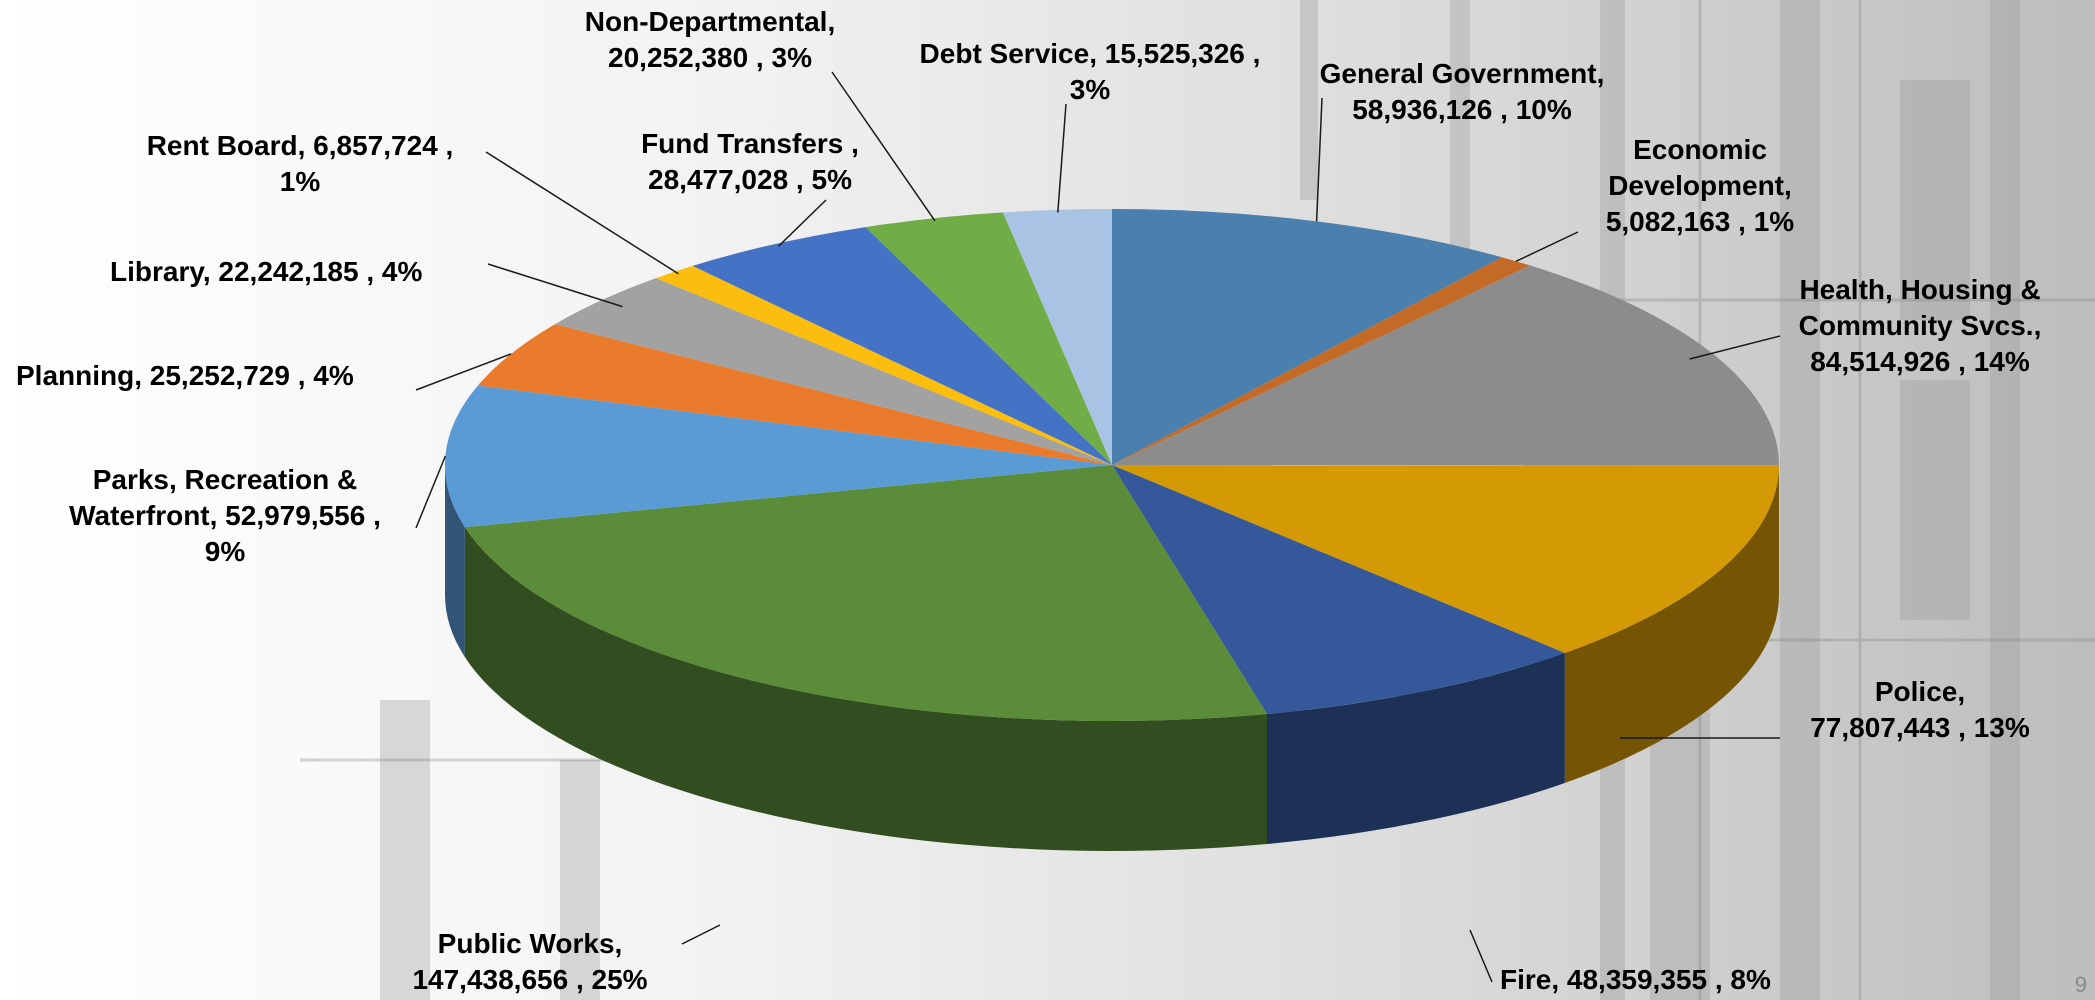 This screenshot has height=1000, width=2095. I want to click on label-text: 20,252,380 , 3%, so click(710, 57).